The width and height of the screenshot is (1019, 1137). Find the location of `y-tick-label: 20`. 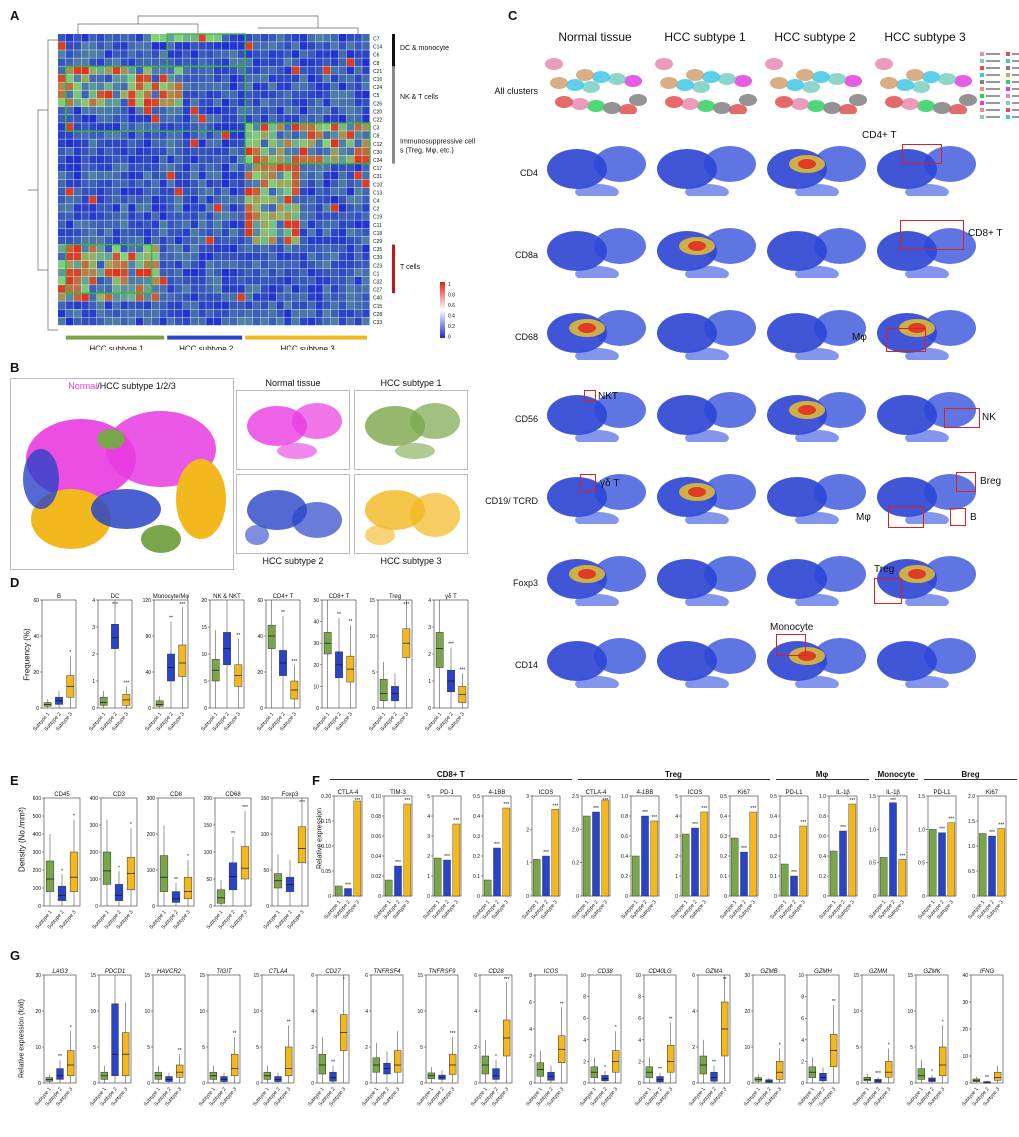

y-tick-label: 20 is located at coordinates (316, 666).